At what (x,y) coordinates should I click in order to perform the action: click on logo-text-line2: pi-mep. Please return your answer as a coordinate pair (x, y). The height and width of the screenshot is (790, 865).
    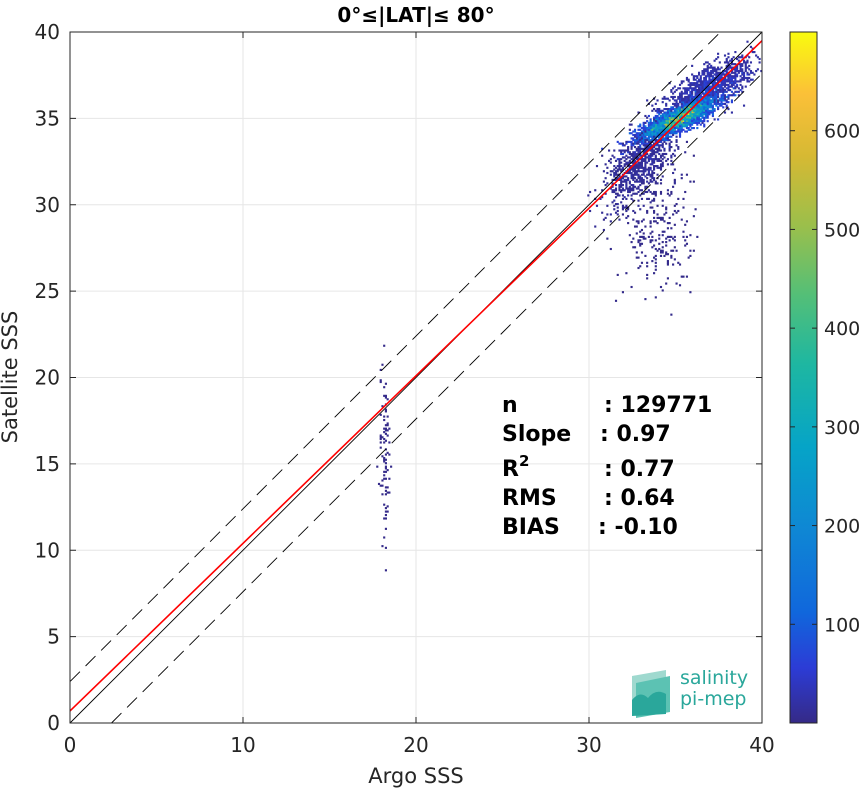
    Looking at the image, I should click on (713, 699).